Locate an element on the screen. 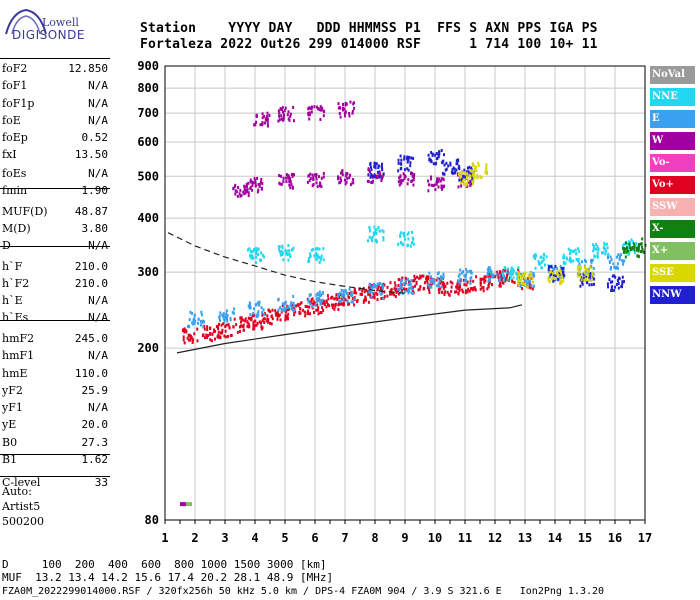 The width and height of the screenshot is (700, 600). hdr-ddd-val: 299 is located at coordinates (320, 44).